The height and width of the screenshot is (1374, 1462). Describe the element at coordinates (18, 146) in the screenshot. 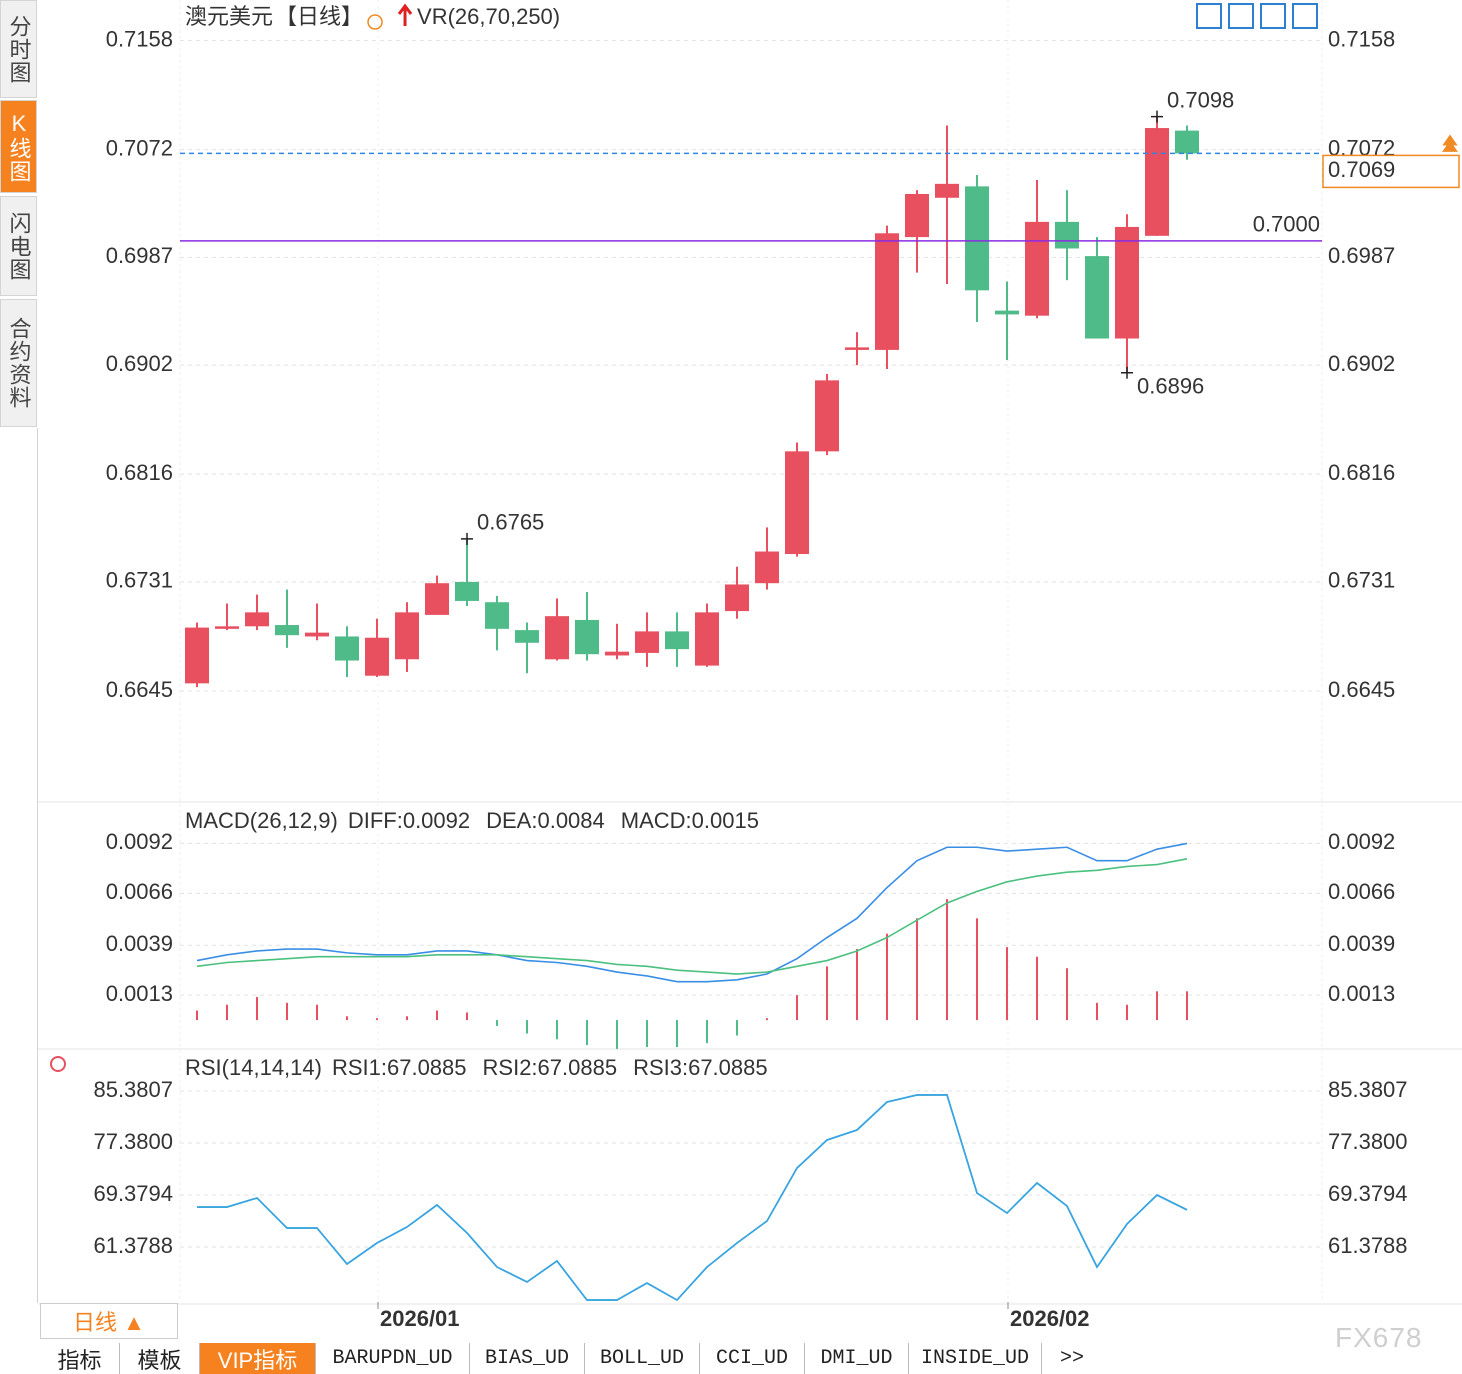

I see `sidebar-tab: K线图` at that location.